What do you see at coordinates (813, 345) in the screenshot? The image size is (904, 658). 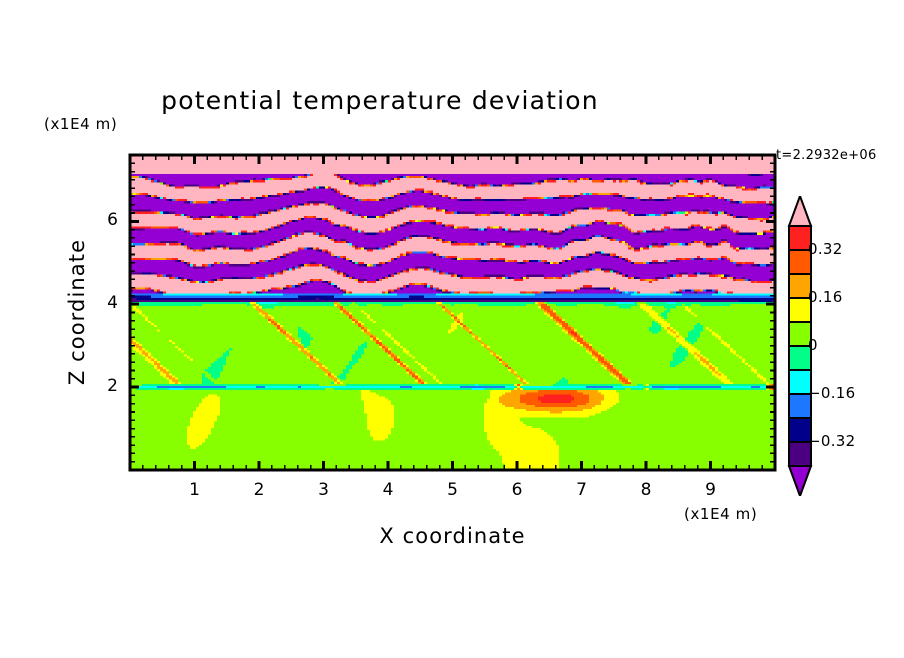 I see `colorbar-label: 0` at bounding box center [813, 345].